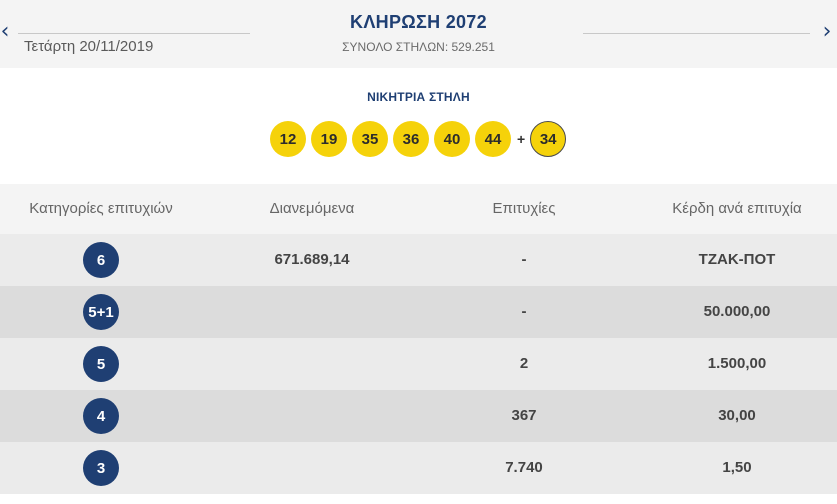  Describe the element at coordinates (101, 260) in the screenshot. I see `category-badge: 6` at that location.